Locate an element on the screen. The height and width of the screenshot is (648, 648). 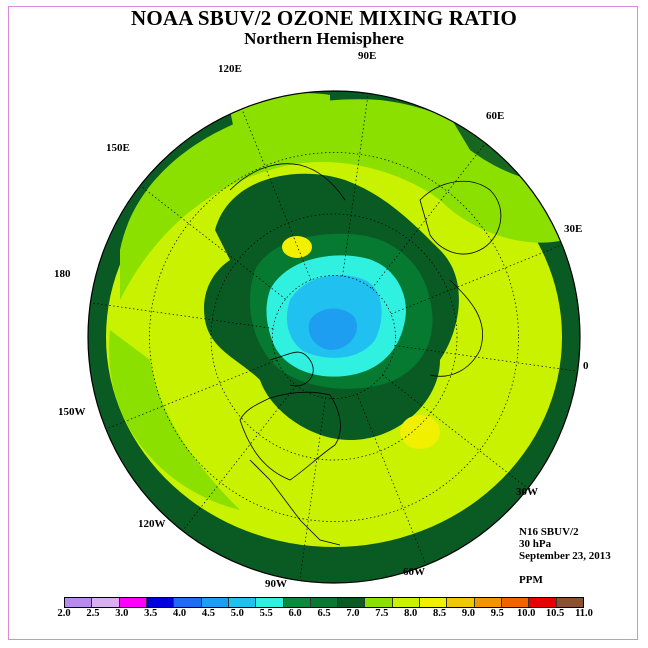
colorbar-tick-label: 3.0 is located at coordinates (122, 613).